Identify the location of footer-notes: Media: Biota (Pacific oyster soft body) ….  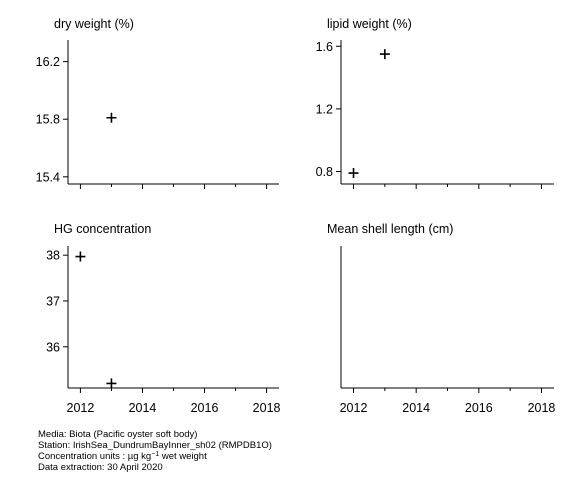
(155, 451).